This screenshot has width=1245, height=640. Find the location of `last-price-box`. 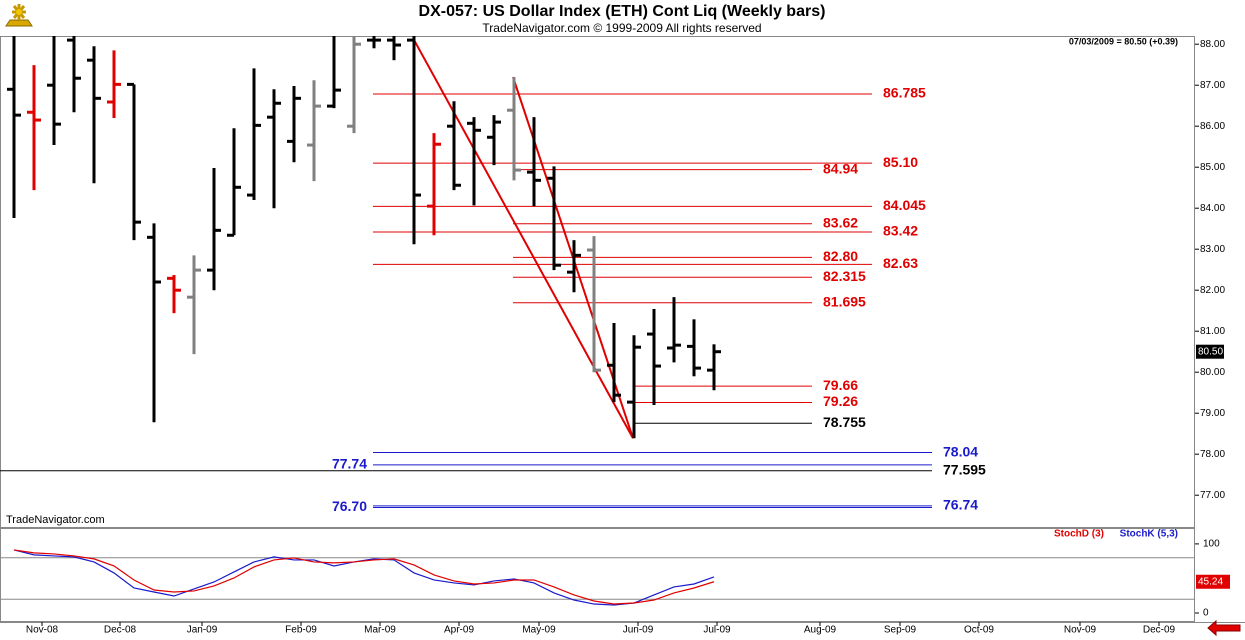

last-price-box is located at coordinates (1210, 351).